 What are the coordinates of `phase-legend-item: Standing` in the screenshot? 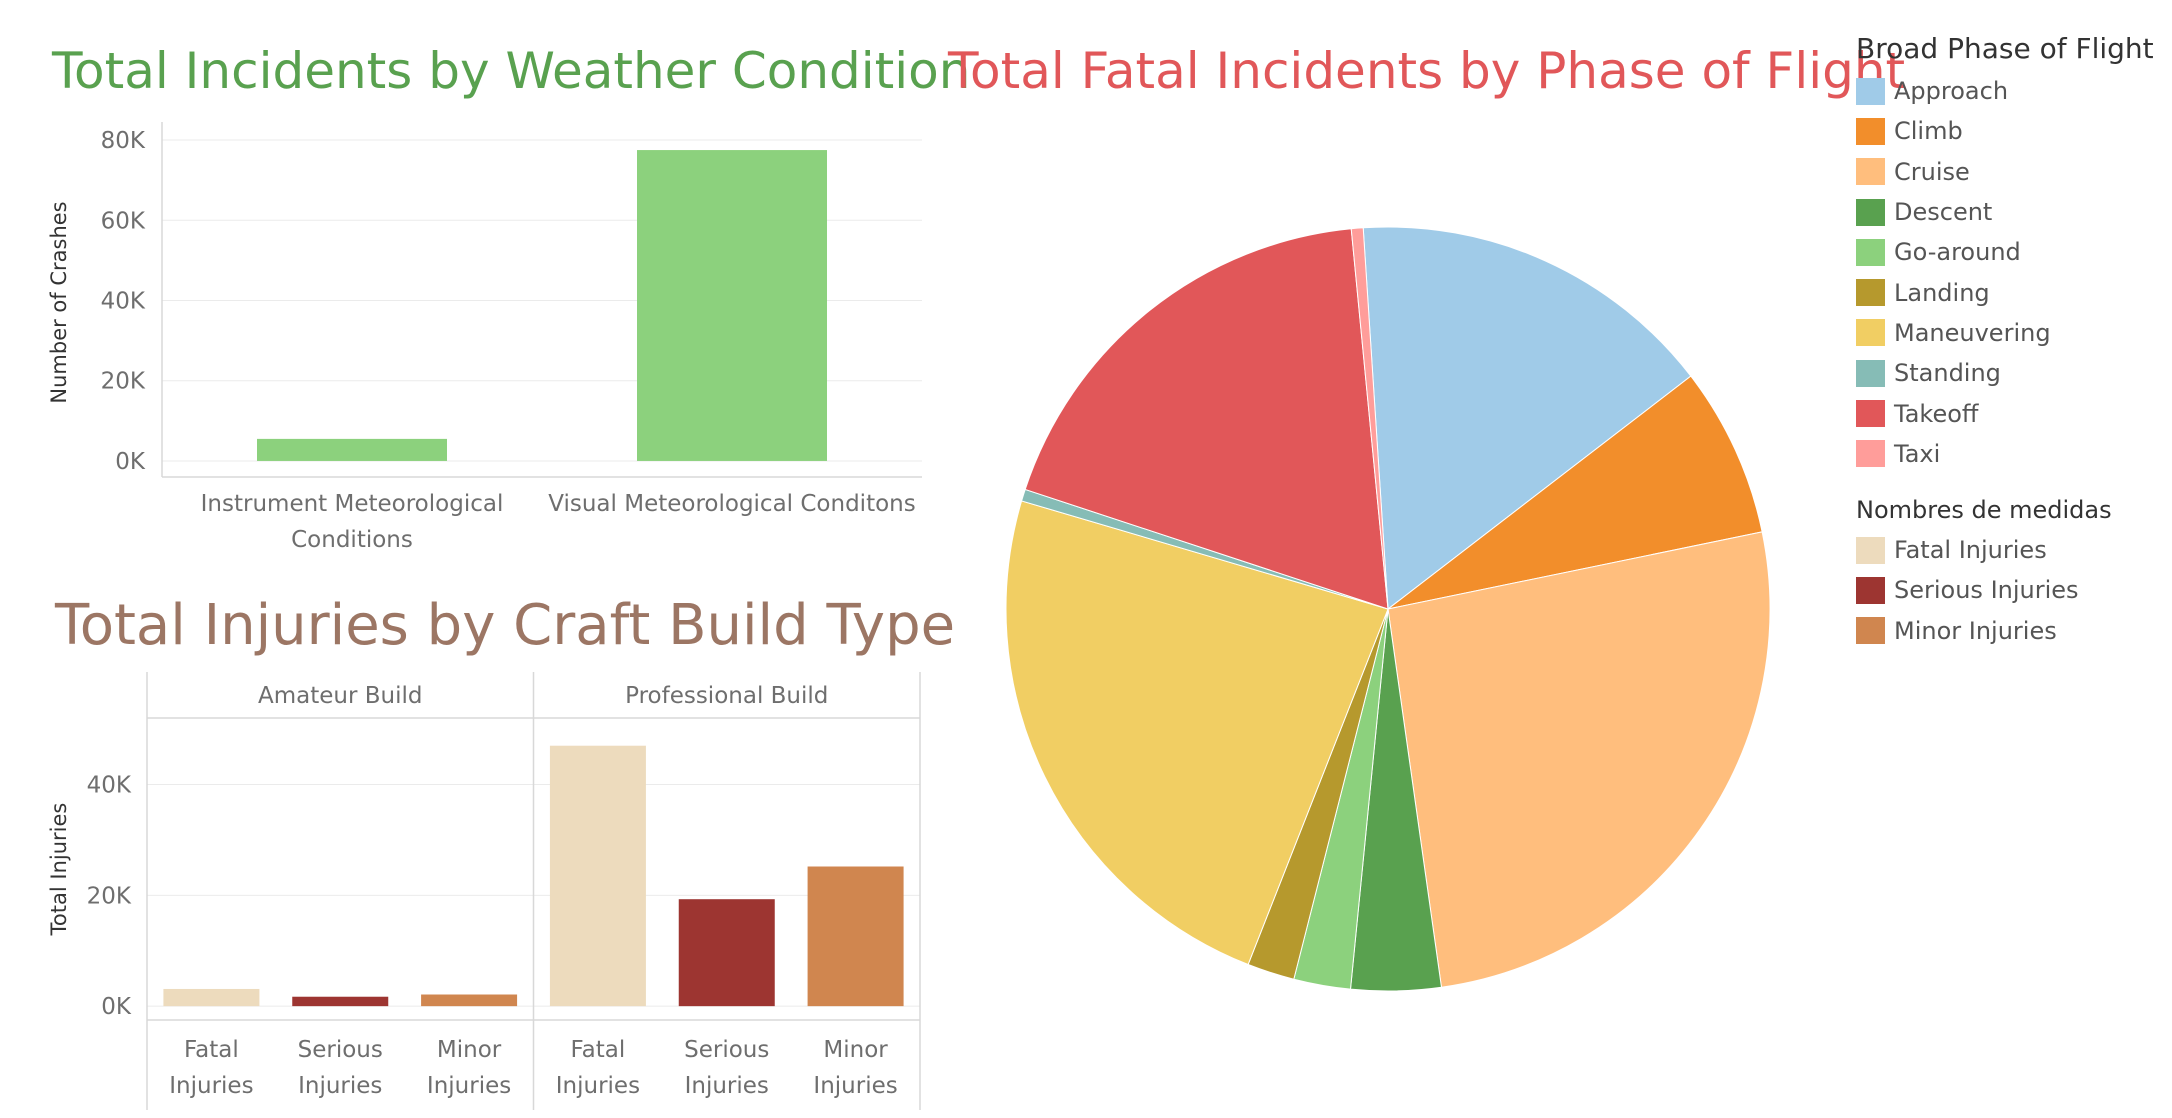 It's located at (2011, 373).